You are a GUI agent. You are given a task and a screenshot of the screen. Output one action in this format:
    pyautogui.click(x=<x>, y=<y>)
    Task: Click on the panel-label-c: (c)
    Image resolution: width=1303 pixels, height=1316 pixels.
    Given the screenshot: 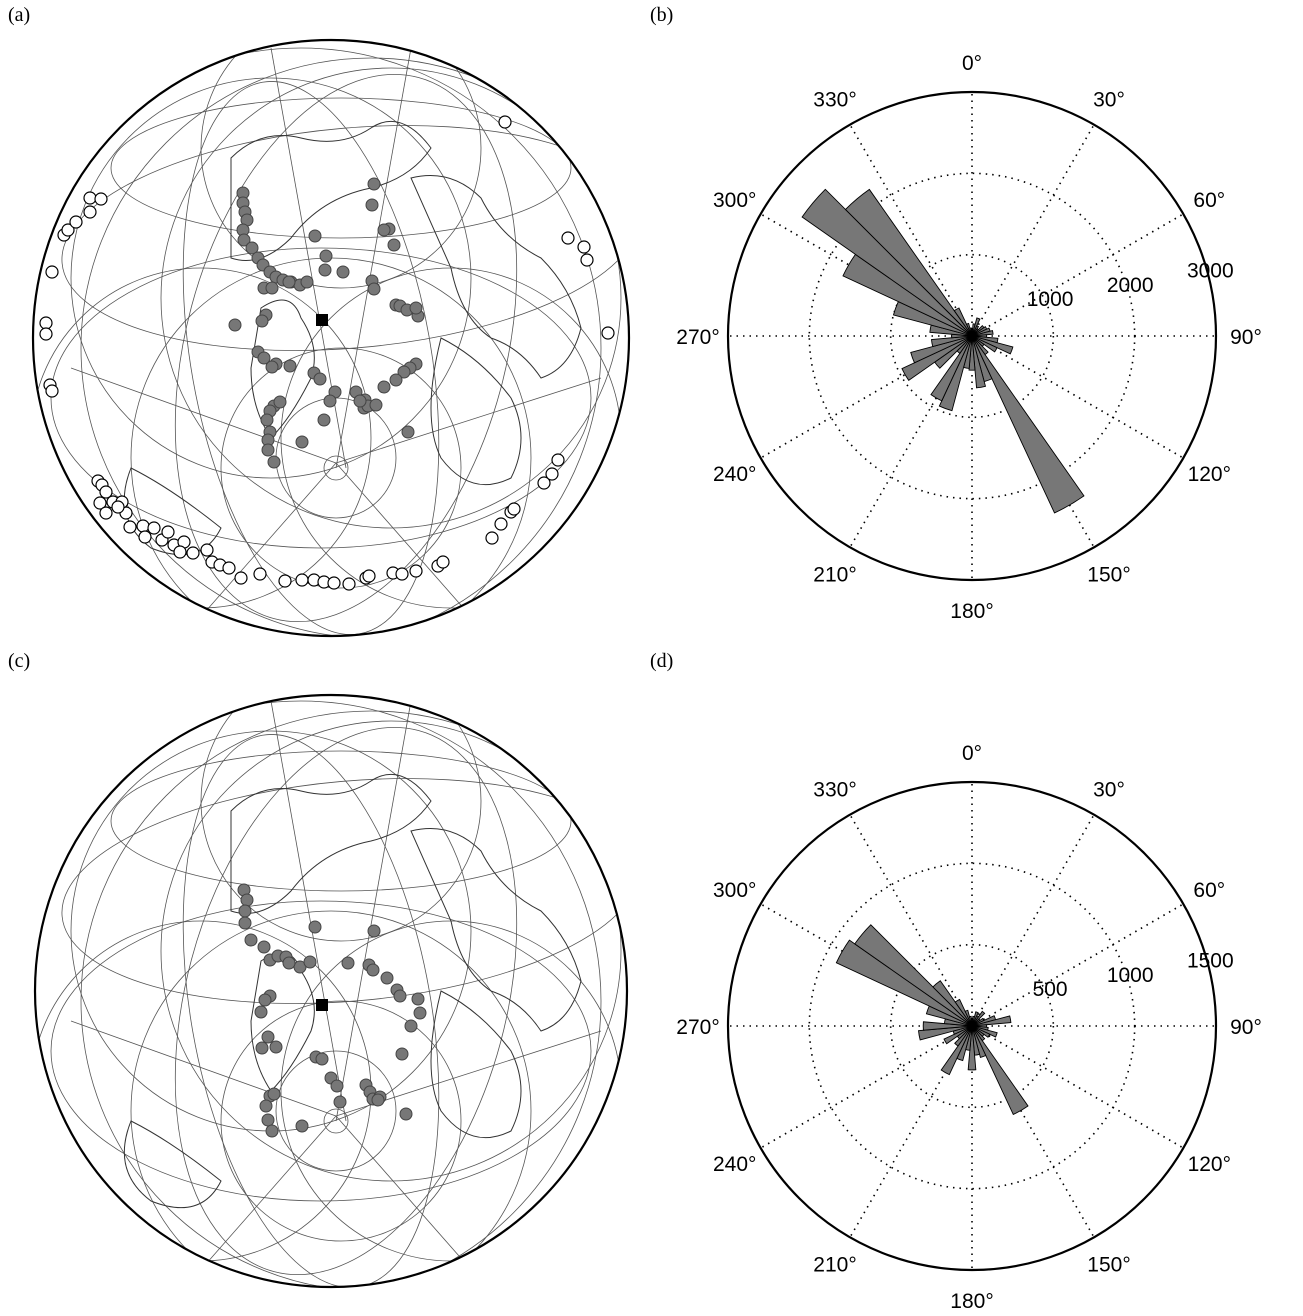 What is the action you would take?
    pyautogui.click(x=19, y=661)
    